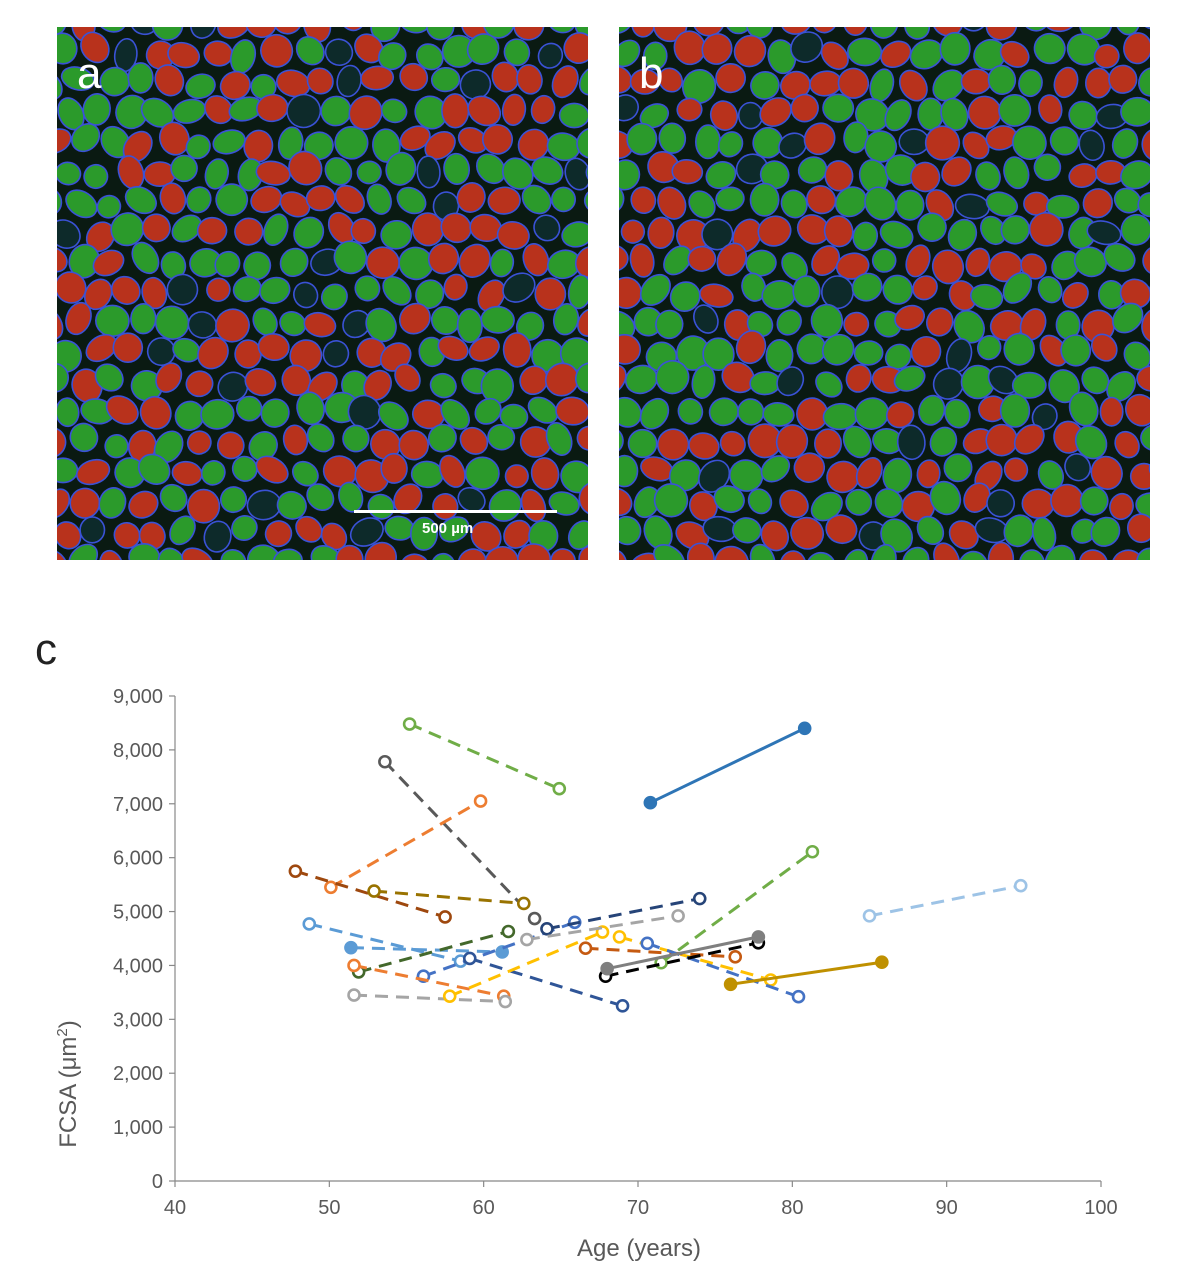 Image resolution: width=1200 pixels, height=1278 pixels. I want to click on x-axis-label: Age (years), so click(639, 1248).